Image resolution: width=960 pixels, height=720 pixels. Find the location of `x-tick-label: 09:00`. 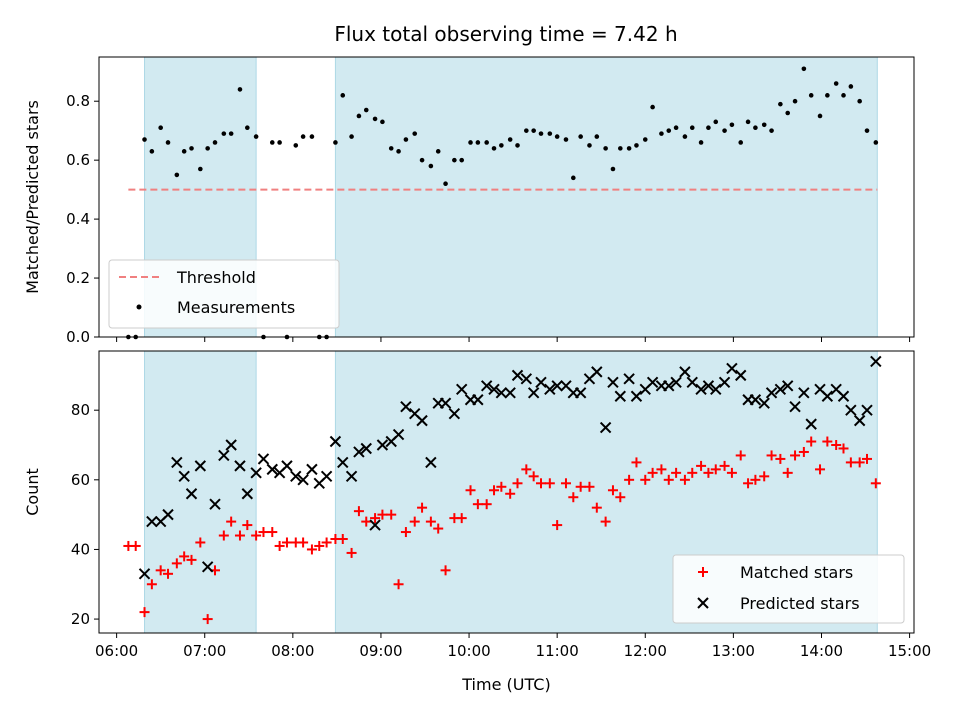

x-tick-label: 09:00 is located at coordinates (380, 651).